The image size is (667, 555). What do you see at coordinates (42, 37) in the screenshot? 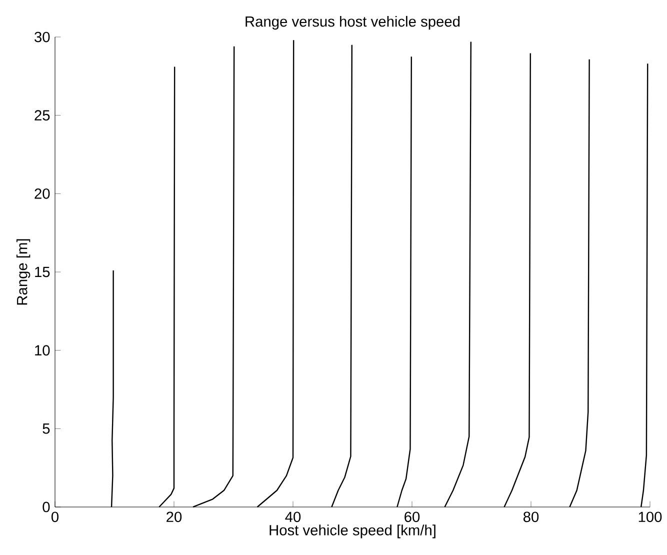
I see `y-tick-label: 30` at bounding box center [42, 37].